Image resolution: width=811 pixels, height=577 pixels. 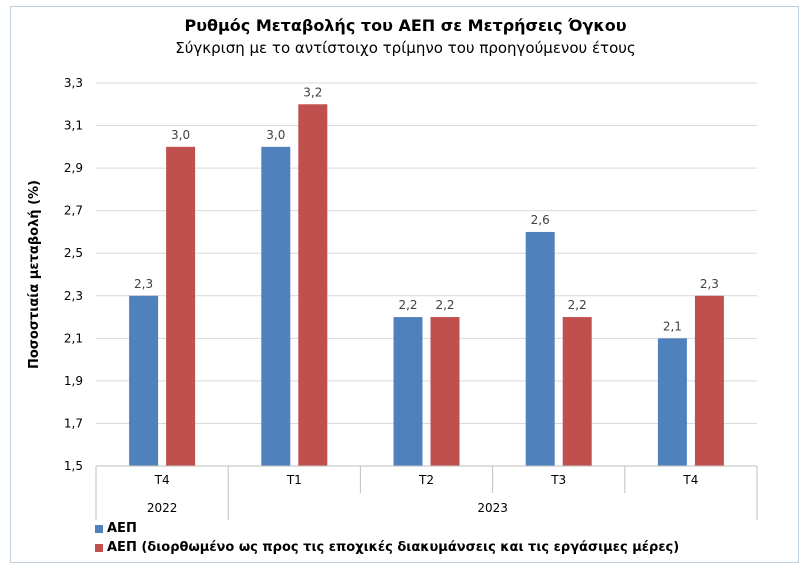 What do you see at coordinates (73, 83) in the screenshot?
I see `y-tick-label: 3,3` at bounding box center [73, 83].